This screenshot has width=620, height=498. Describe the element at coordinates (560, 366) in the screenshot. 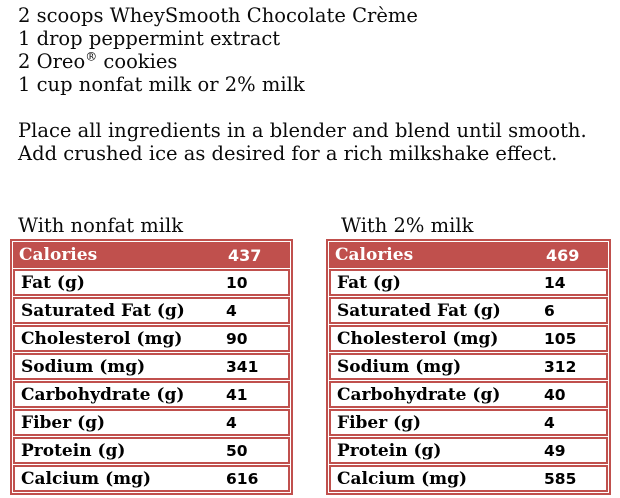

I see `nutrient-value: 312` at that location.